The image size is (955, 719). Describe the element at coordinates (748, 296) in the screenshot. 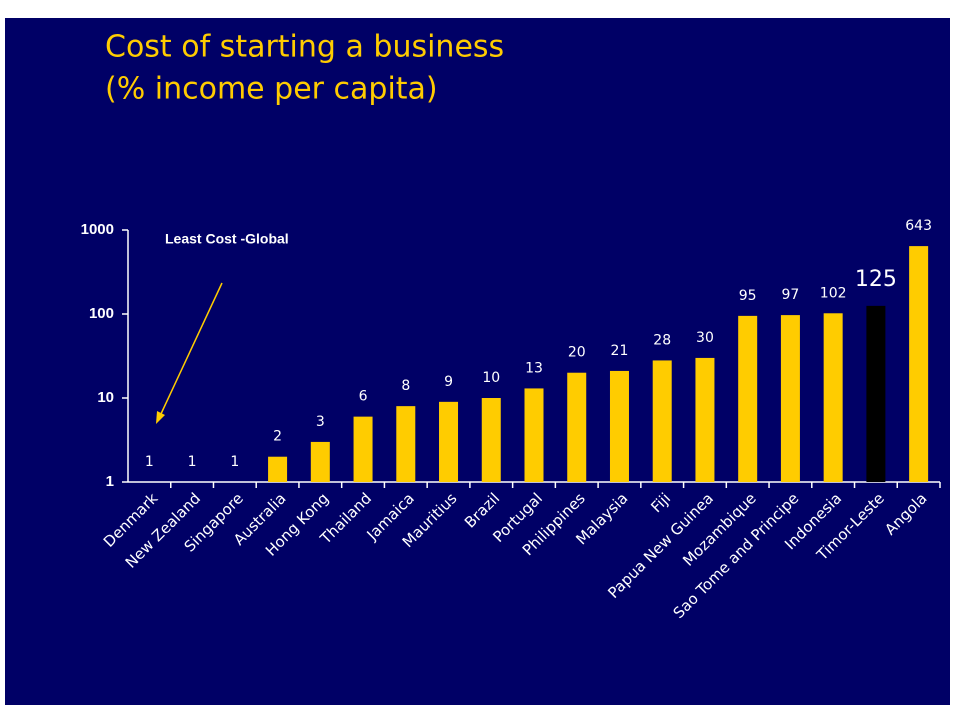

I see `data-label: 95` at that location.